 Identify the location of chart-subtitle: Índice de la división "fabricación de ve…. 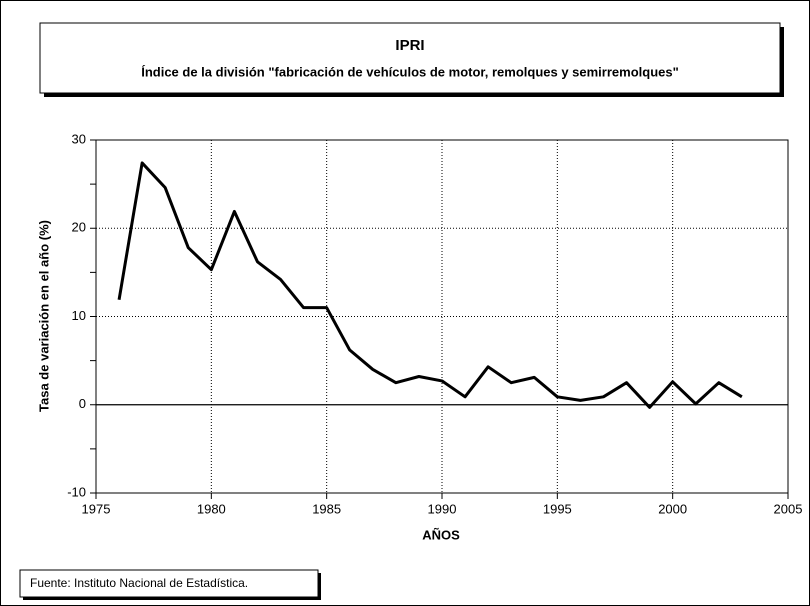
(410, 71).